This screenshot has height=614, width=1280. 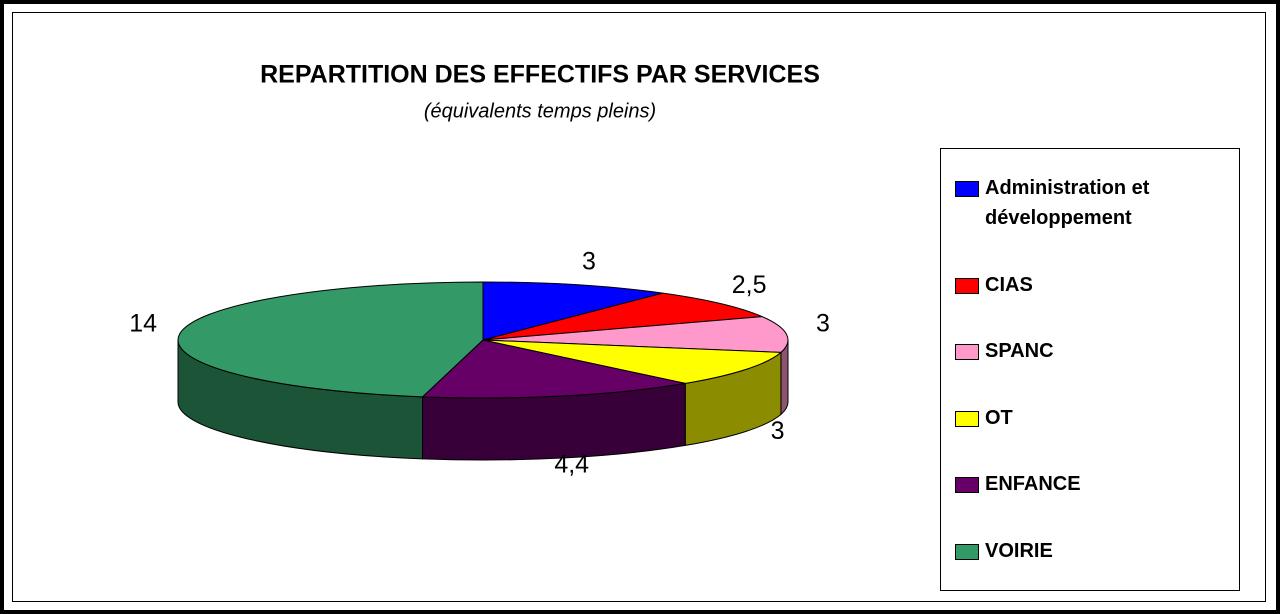 What do you see at coordinates (1009, 284) in the screenshot?
I see `legend-label: CIAS` at bounding box center [1009, 284].